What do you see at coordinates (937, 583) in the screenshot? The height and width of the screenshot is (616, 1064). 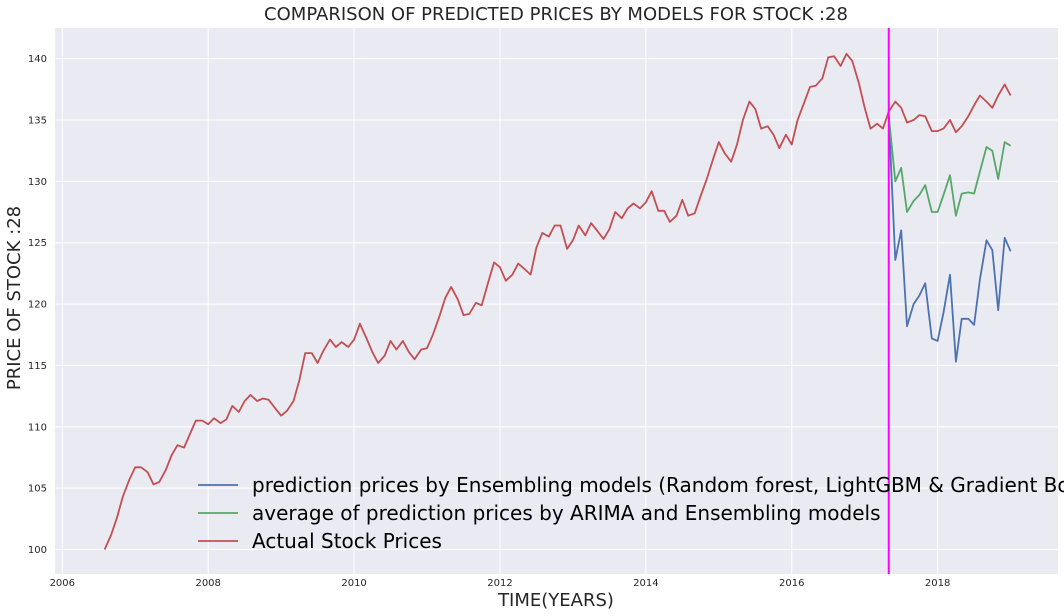 I see `x-tick-label: 2018` at bounding box center [937, 583].